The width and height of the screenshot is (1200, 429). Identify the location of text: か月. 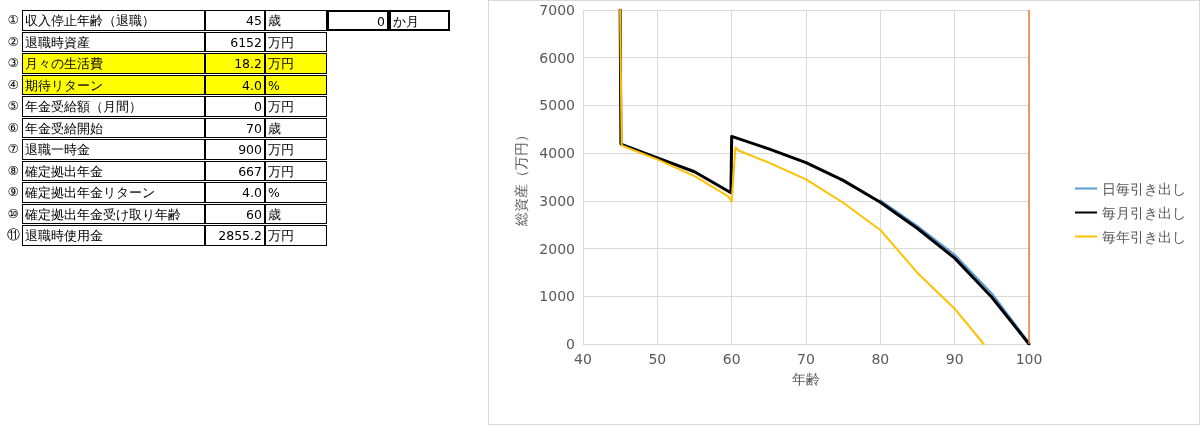
(419, 20).